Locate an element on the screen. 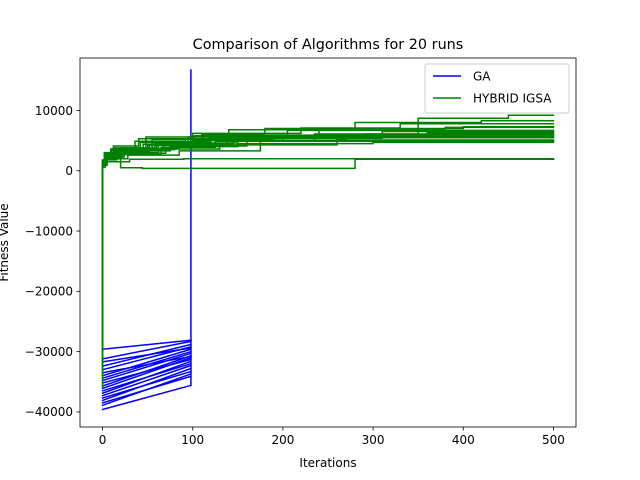  chart-title: Comparison of Algorithms for 20 runs is located at coordinates (328, 45).